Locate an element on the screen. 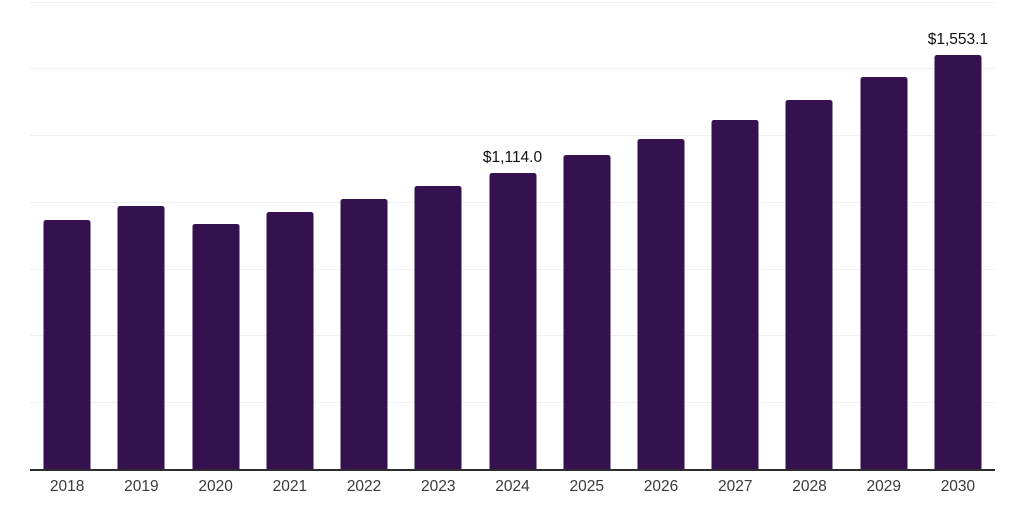  bar-2026 is located at coordinates (661, 304).